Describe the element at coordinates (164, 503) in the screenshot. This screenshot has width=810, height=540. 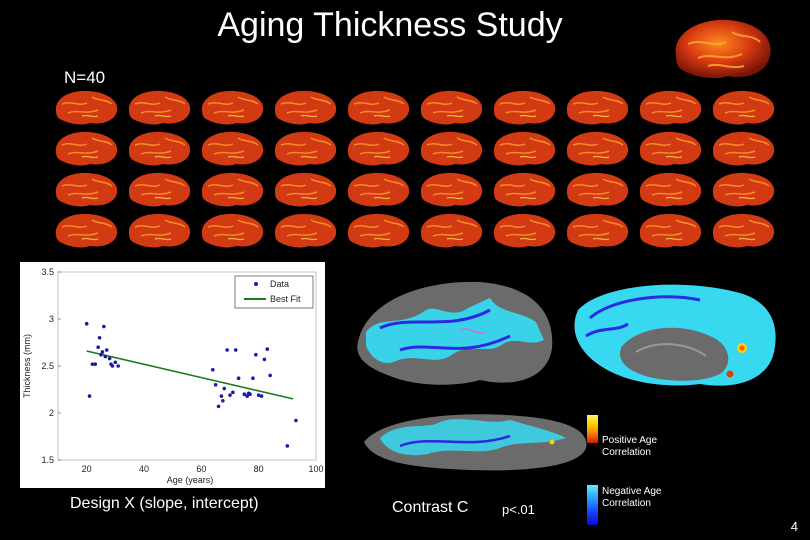
I see `design-caption: Design X (slope, intercept)` at that location.